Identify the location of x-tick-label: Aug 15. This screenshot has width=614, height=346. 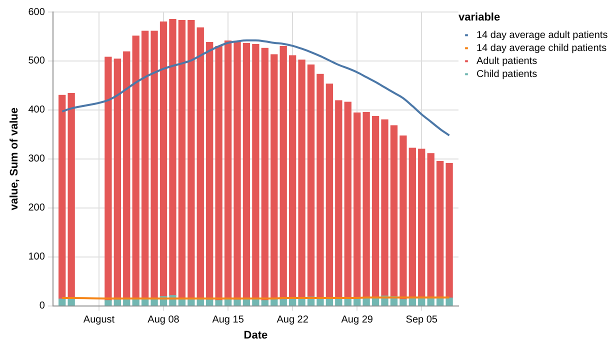
(228, 320).